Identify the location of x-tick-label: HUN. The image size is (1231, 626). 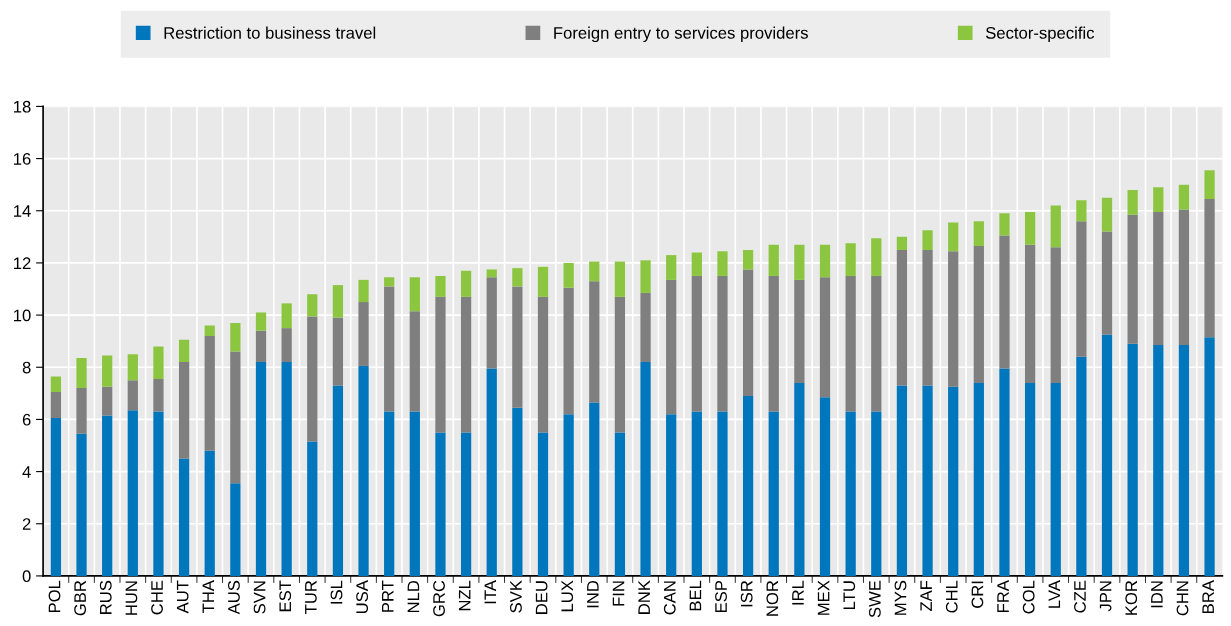
(131, 598).